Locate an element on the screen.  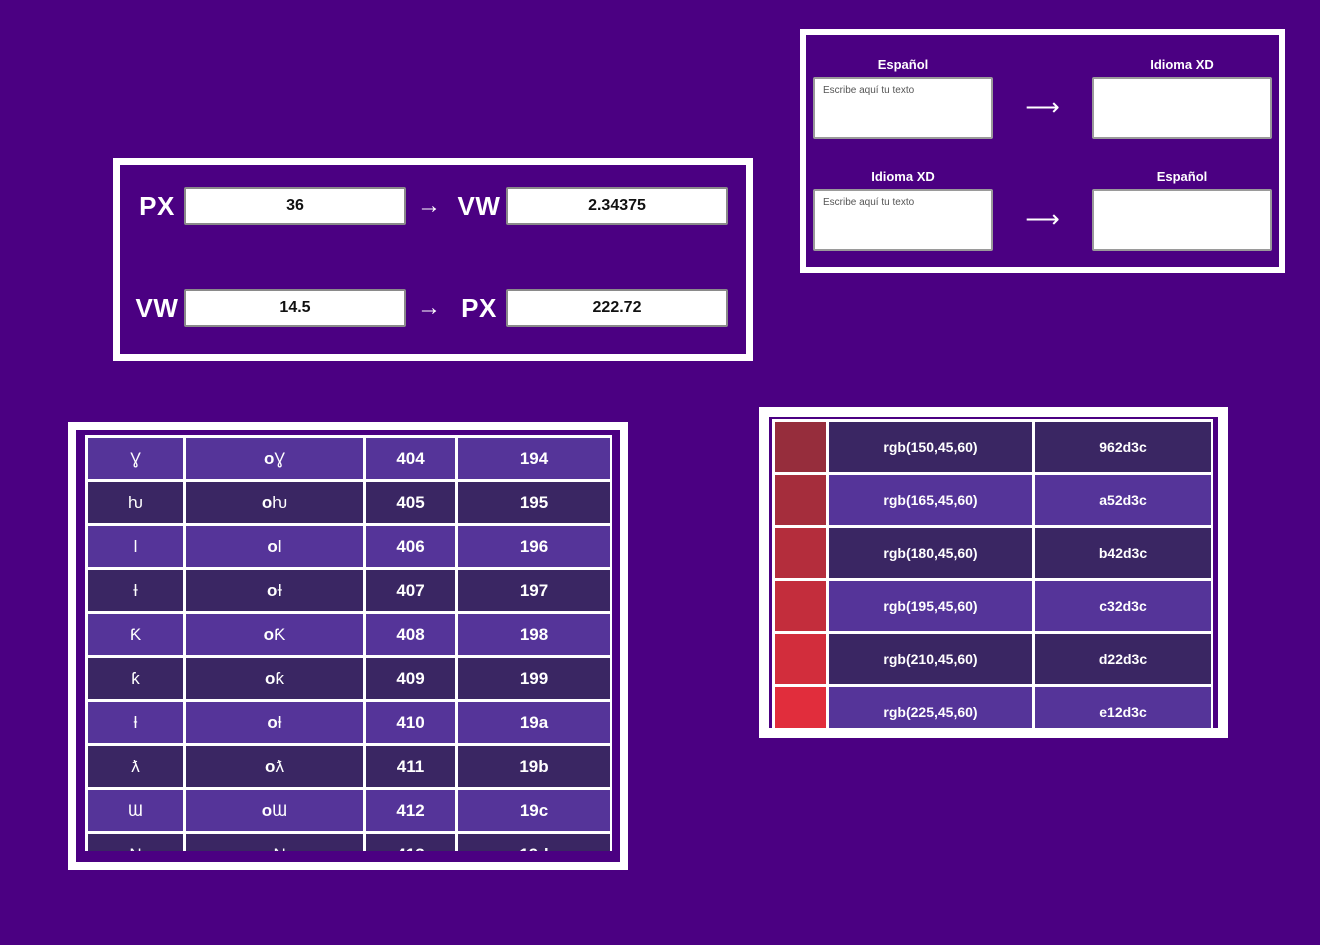
decimal-cell: 407 is located at coordinates (410, 590).